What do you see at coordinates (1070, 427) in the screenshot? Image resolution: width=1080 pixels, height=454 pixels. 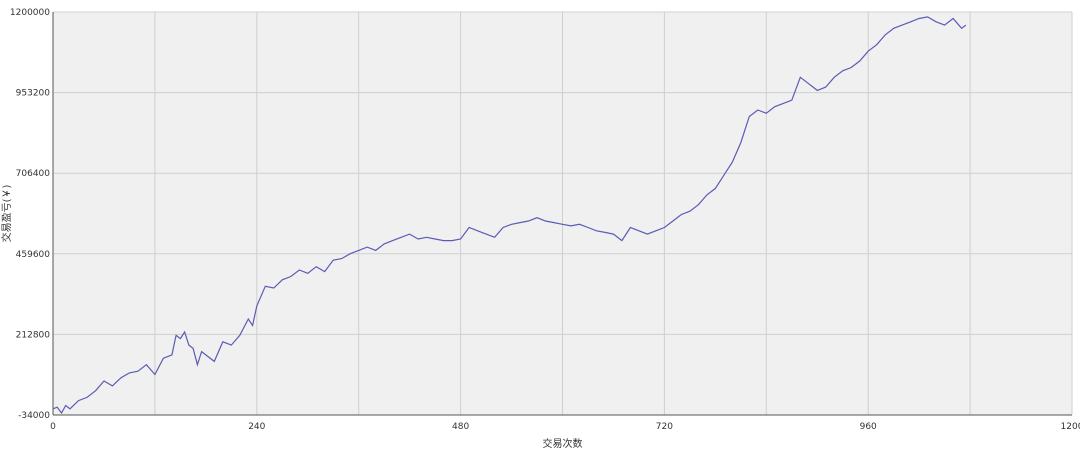 I see `x-tick-label: 1200` at bounding box center [1070, 427].